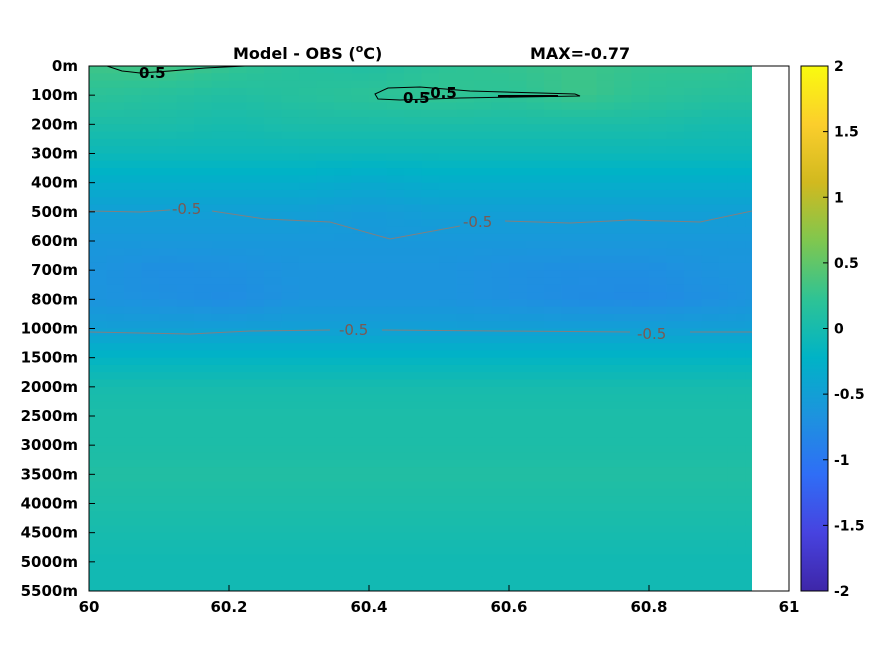  Describe the element at coordinates (368, 607) in the screenshot. I see `x-tick-label: 60.4` at that location.